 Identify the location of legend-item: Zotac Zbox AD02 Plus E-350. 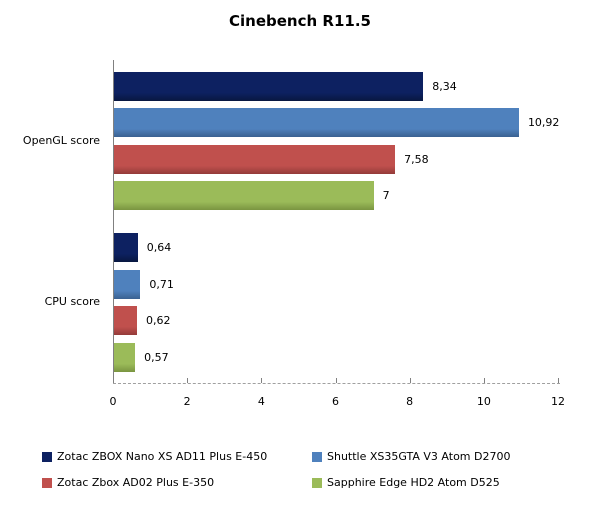
(128, 482).